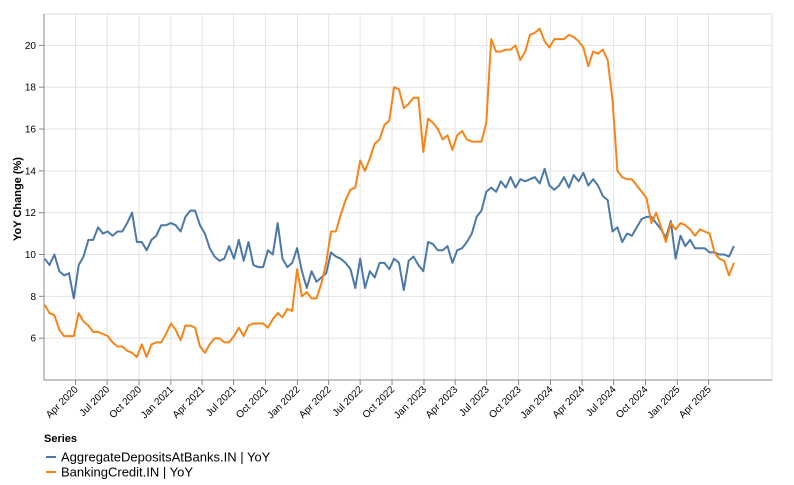 This screenshot has height=485, width=794. Describe the element at coordinates (537, 402) in the screenshot. I see `x-tick-label: Jan 2024` at that location.